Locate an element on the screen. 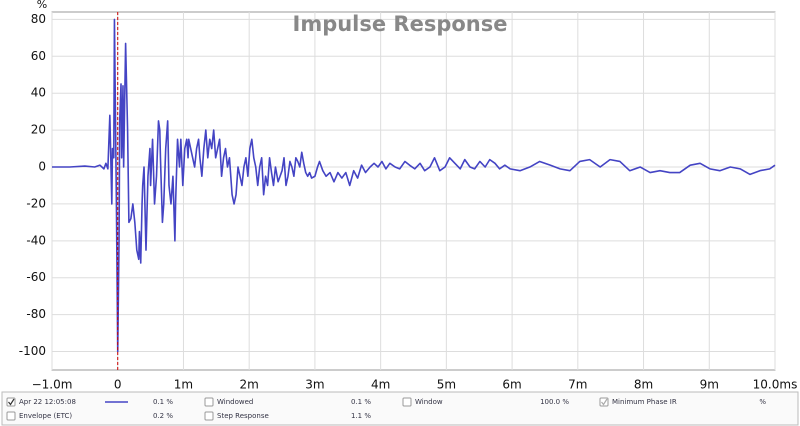 The width and height of the screenshot is (800, 426). x-tick-label: 5m is located at coordinates (446, 385).